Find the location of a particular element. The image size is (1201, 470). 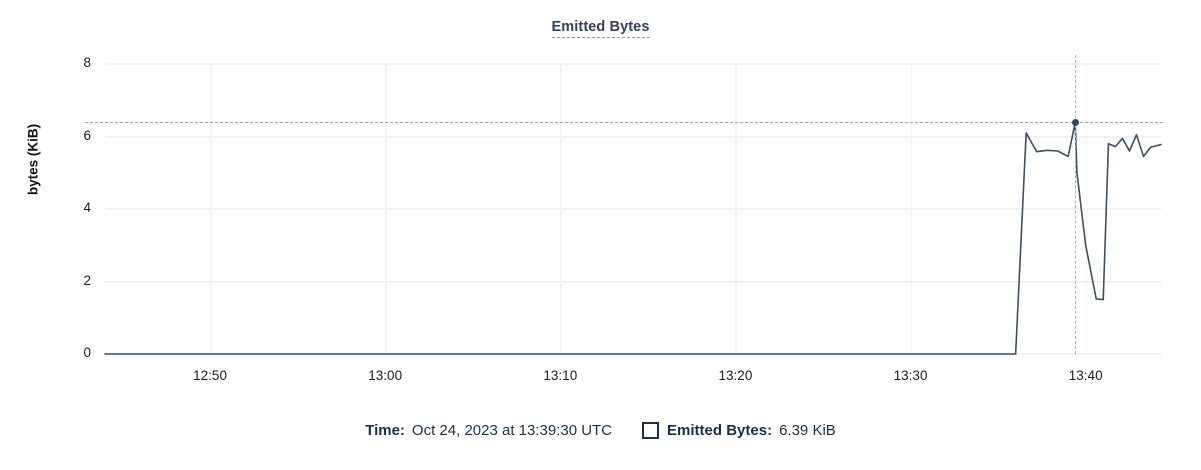

y-axis-tick-label: 6 is located at coordinates (87, 135).